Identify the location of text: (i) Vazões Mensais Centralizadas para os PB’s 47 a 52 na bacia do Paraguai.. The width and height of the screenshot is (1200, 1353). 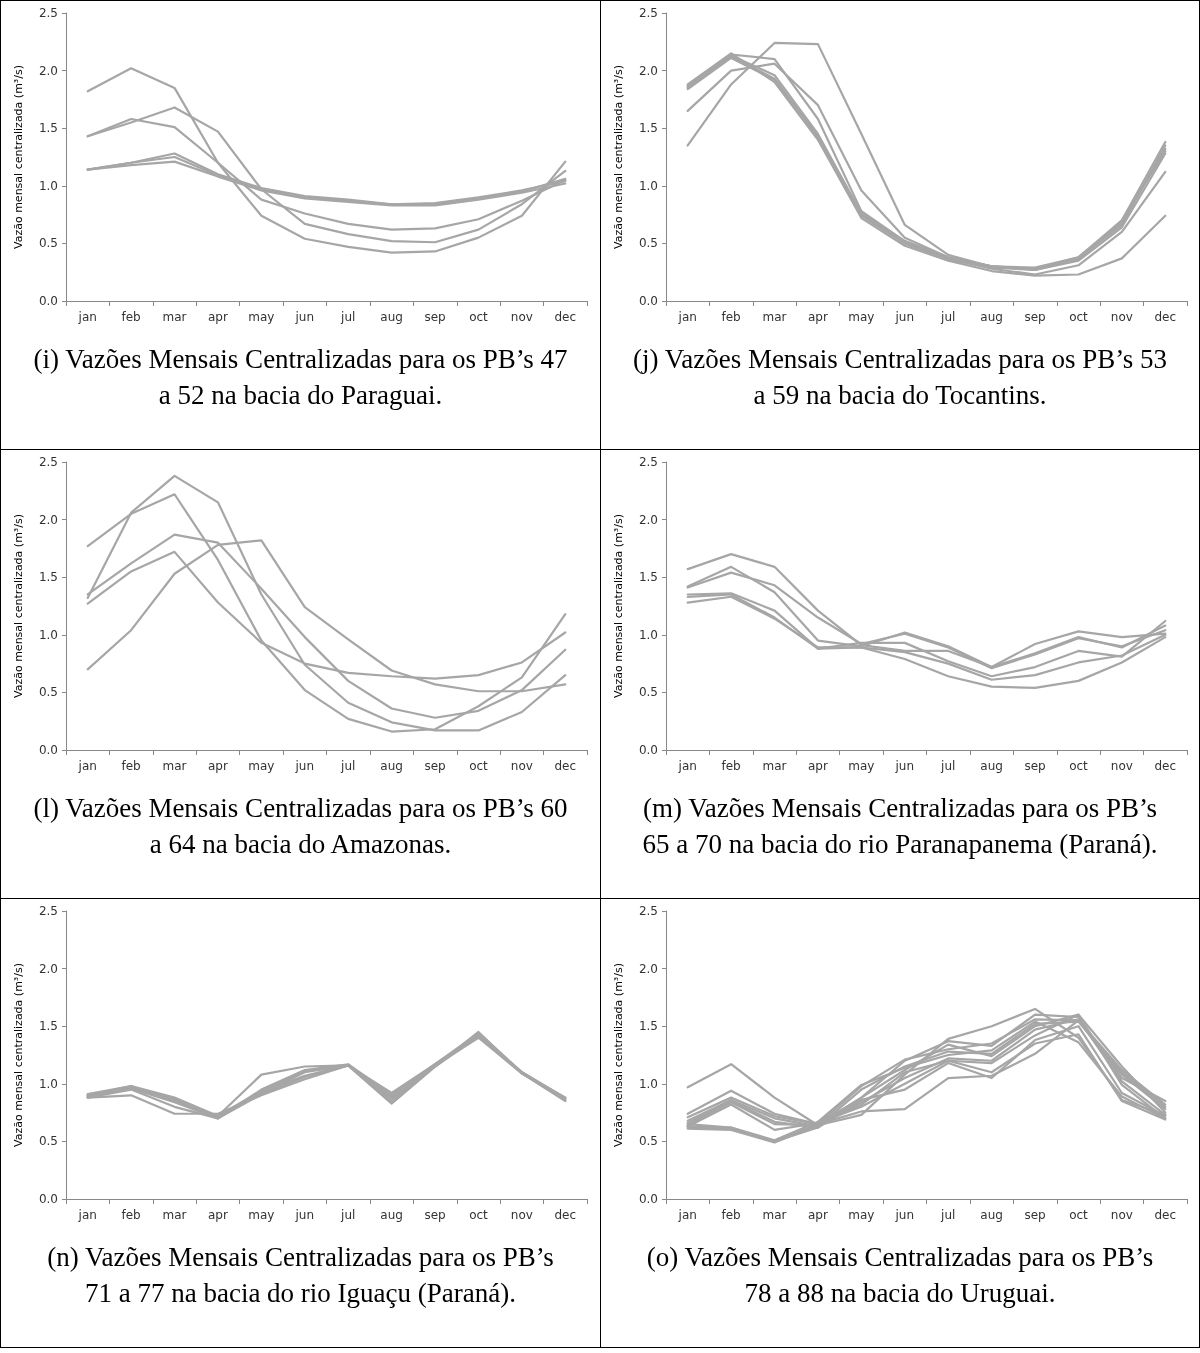
(300, 377).